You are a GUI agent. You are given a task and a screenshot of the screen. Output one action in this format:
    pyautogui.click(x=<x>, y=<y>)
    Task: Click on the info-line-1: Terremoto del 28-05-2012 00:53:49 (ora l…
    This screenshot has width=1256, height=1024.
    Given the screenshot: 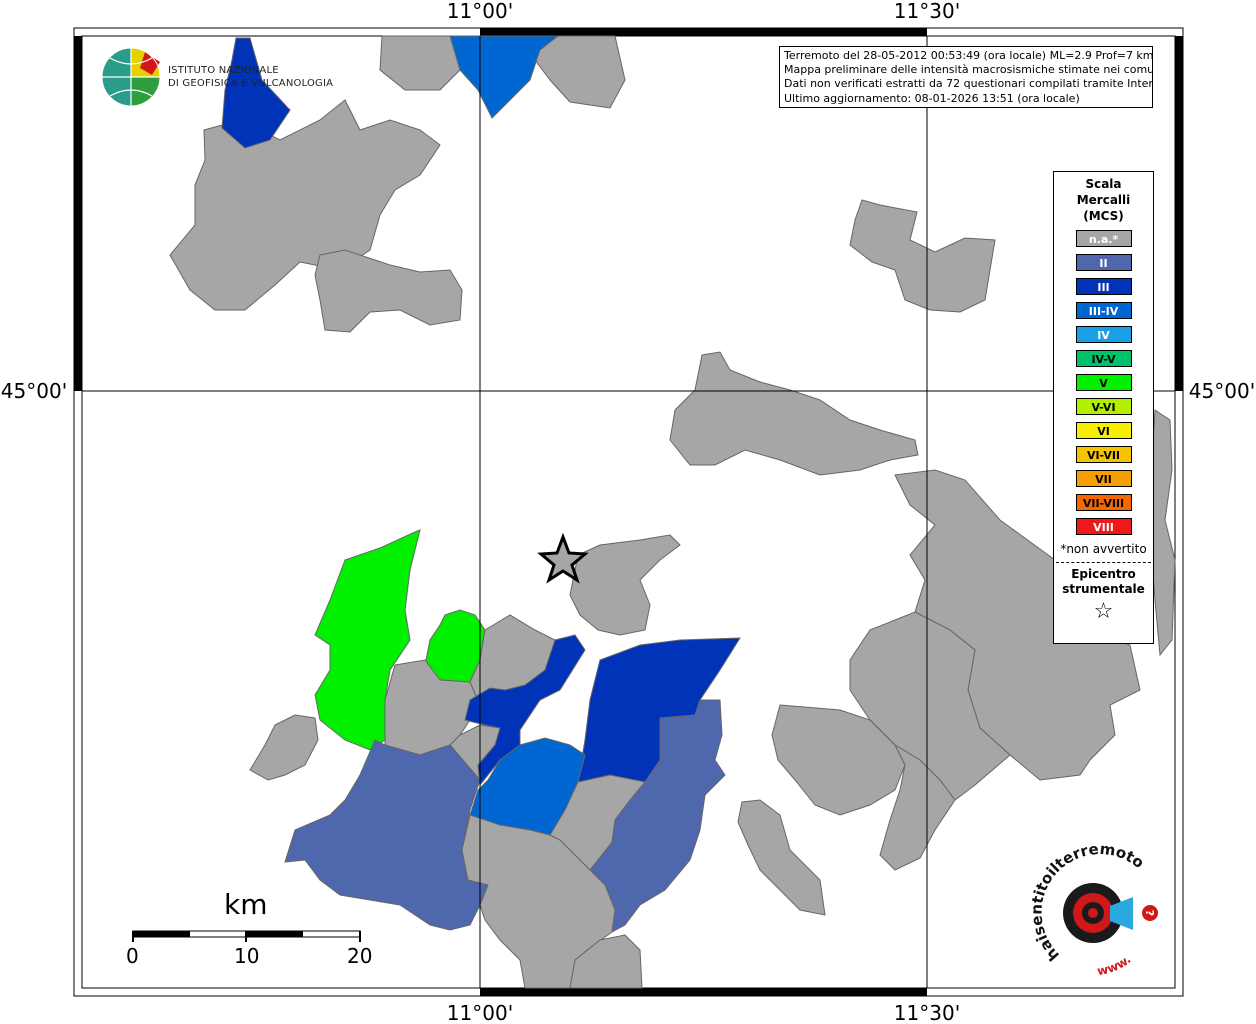 What is the action you would take?
    pyautogui.click(x=968, y=55)
    